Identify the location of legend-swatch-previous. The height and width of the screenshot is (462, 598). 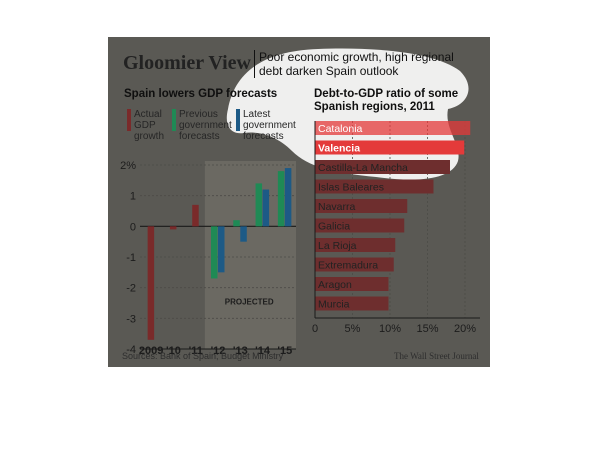
(174, 120).